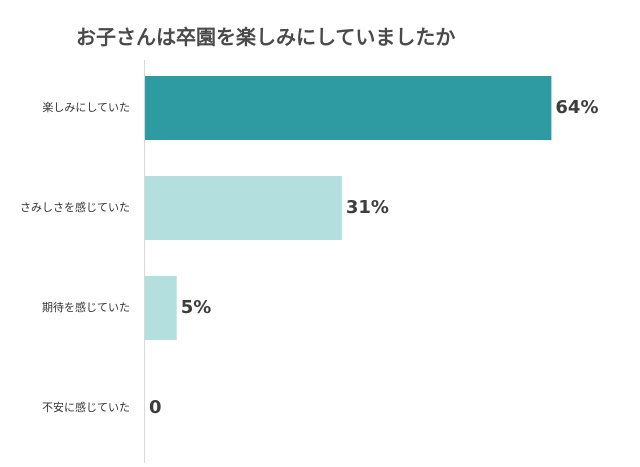  I want to click on category-label: 期待を感じていた, so click(86, 307).